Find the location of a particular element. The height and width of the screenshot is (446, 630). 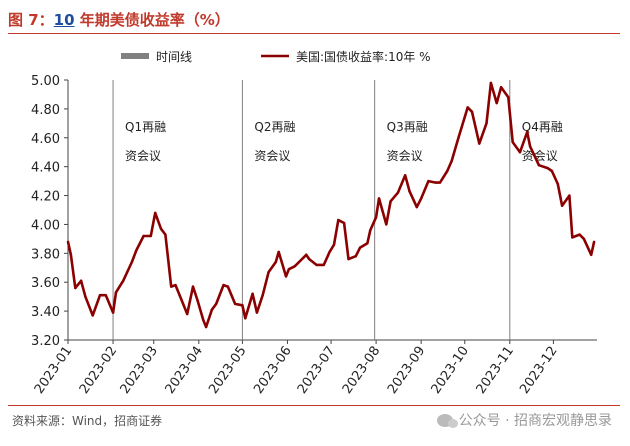

x-tick-label: 2023-08 is located at coordinates (361, 370).